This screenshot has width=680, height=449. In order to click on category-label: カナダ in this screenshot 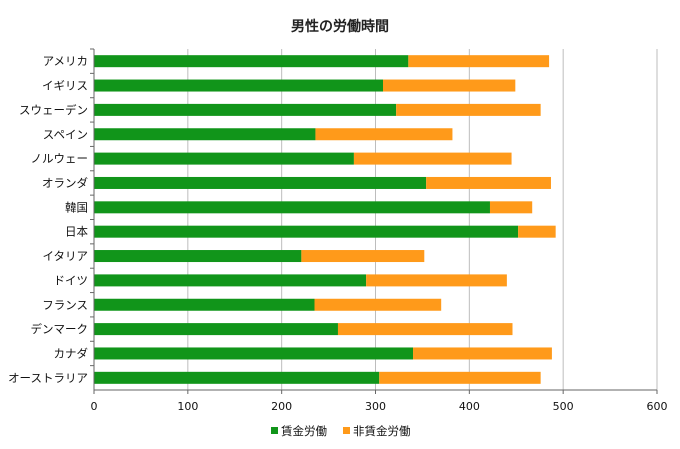, I will do `click(71, 353)`.